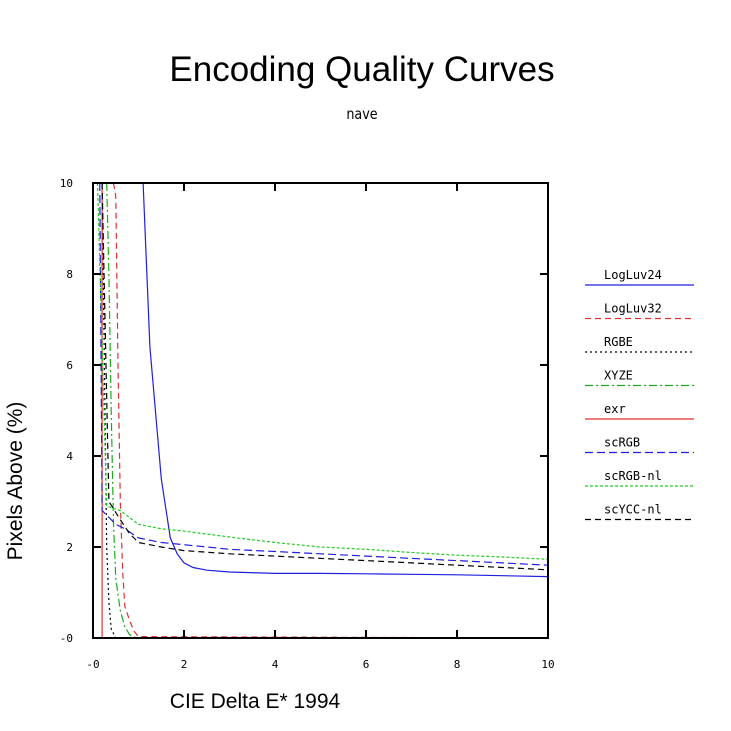  Describe the element at coordinates (457, 664) in the screenshot. I see `x-tick-label: 8` at that location.